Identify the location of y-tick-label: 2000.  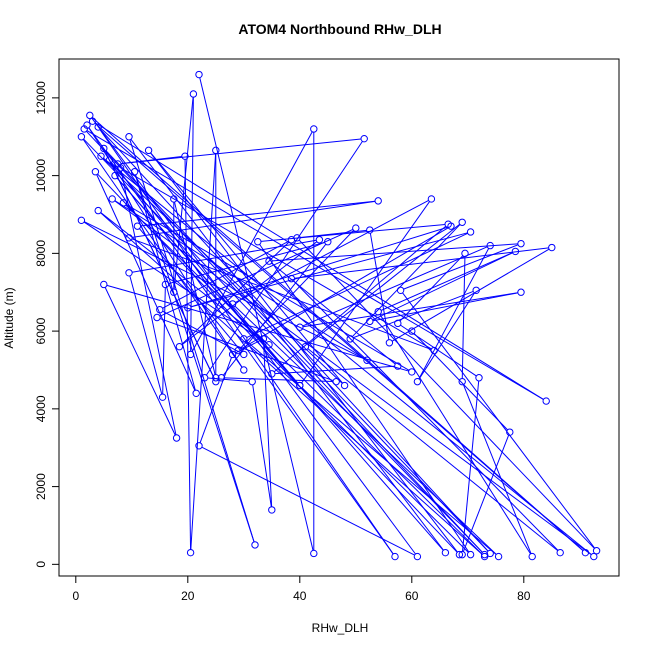
(41, 486).